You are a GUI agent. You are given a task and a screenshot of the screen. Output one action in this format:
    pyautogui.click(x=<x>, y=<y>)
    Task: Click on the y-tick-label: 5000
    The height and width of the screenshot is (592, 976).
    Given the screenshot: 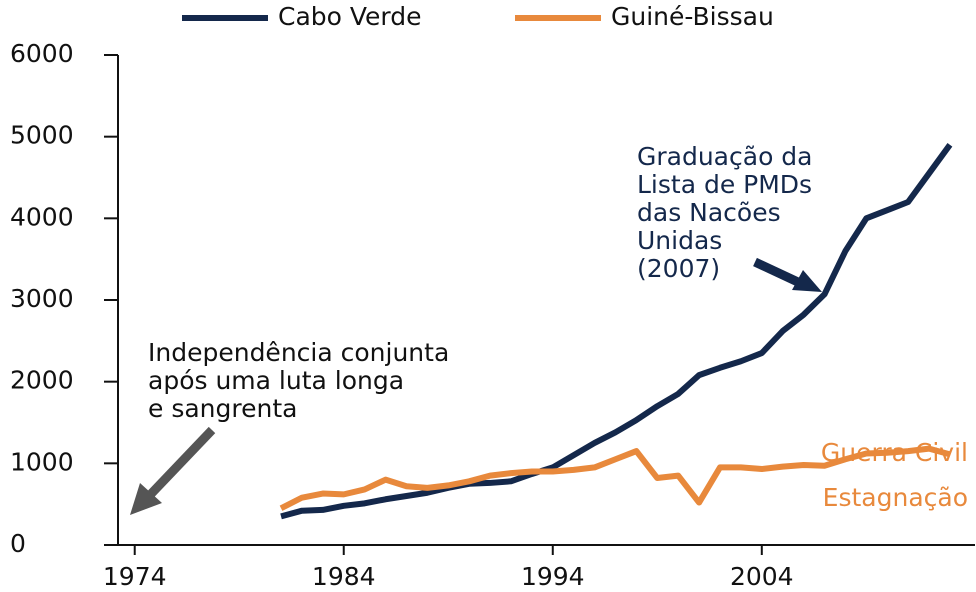 What is the action you would take?
    pyautogui.click(x=42, y=135)
    